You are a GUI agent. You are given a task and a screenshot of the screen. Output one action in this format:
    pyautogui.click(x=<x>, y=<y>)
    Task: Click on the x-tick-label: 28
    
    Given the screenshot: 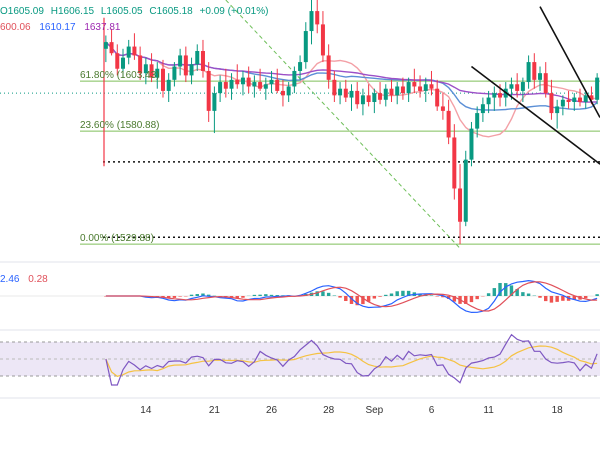 What is the action you would take?
    pyautogui.click(x=328, y=410)
    